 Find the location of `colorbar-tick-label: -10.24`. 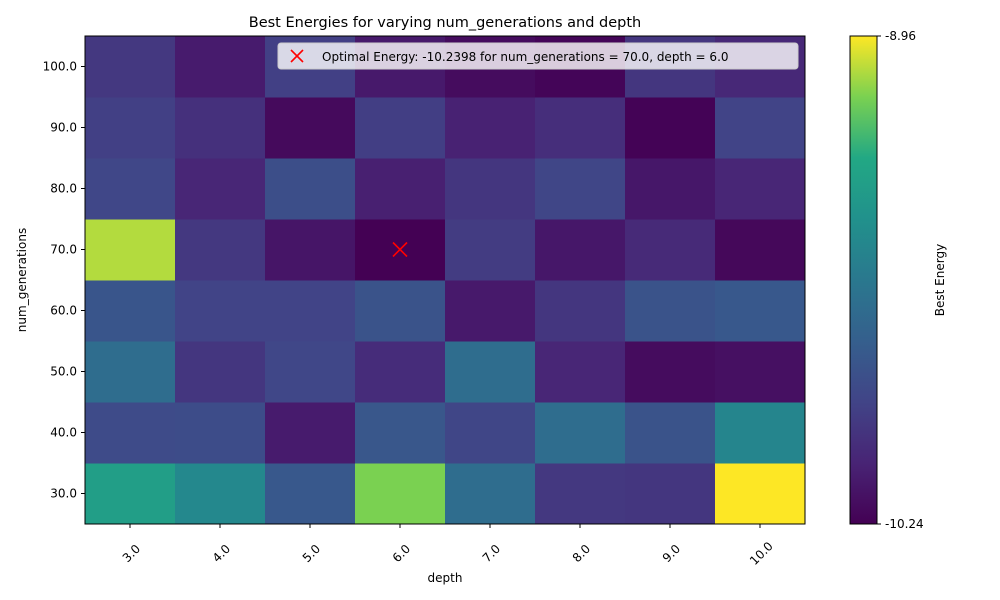

colorbar-tick-label: -10.24 is located at coordinates (904, 524).